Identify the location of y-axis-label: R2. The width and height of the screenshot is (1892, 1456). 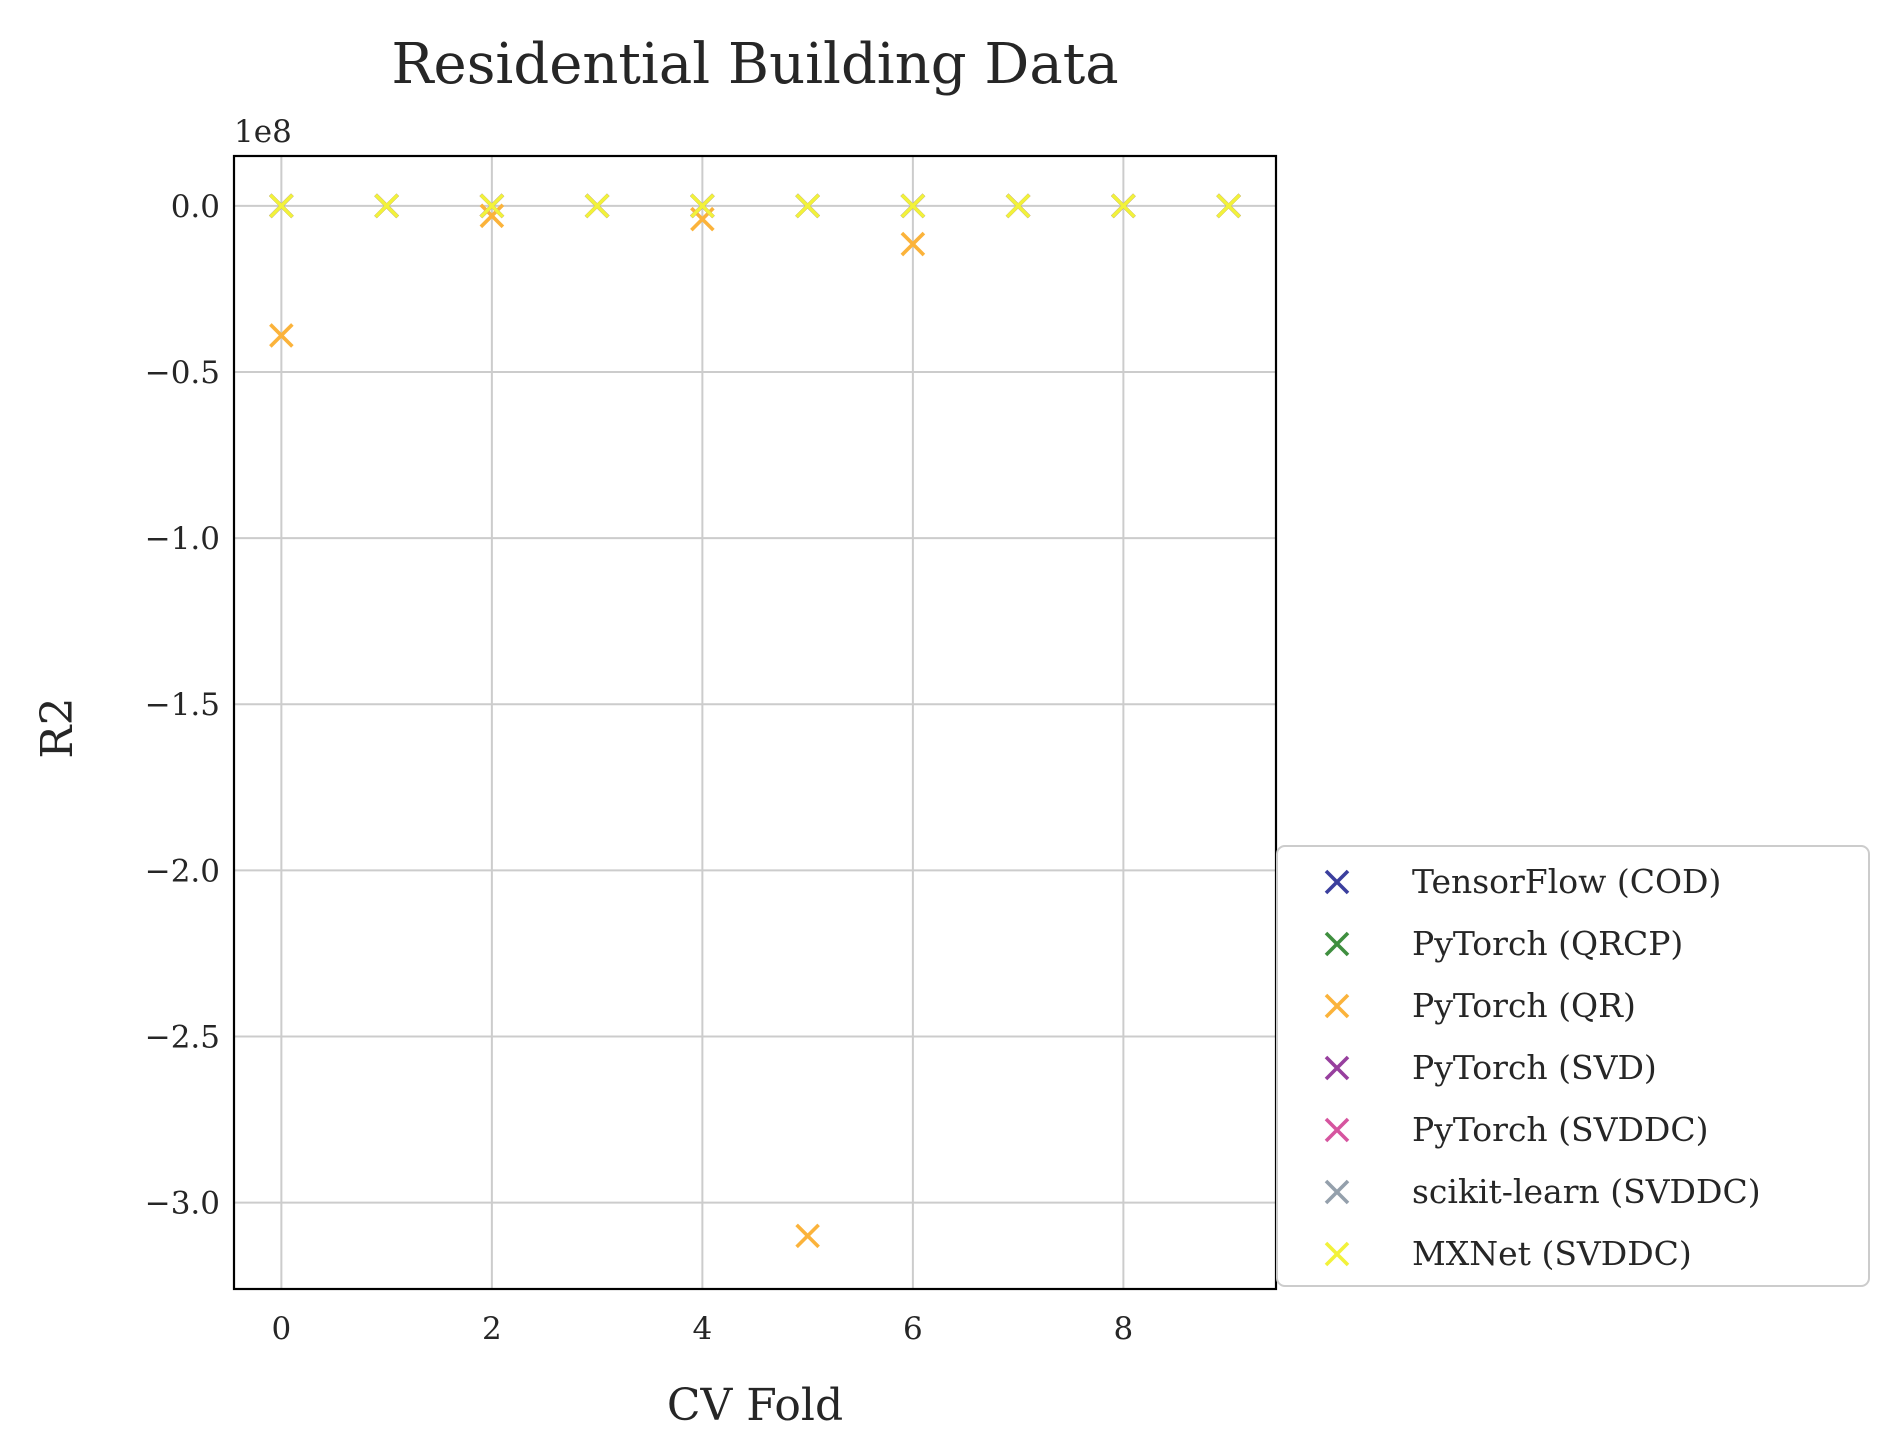
(57, 727).